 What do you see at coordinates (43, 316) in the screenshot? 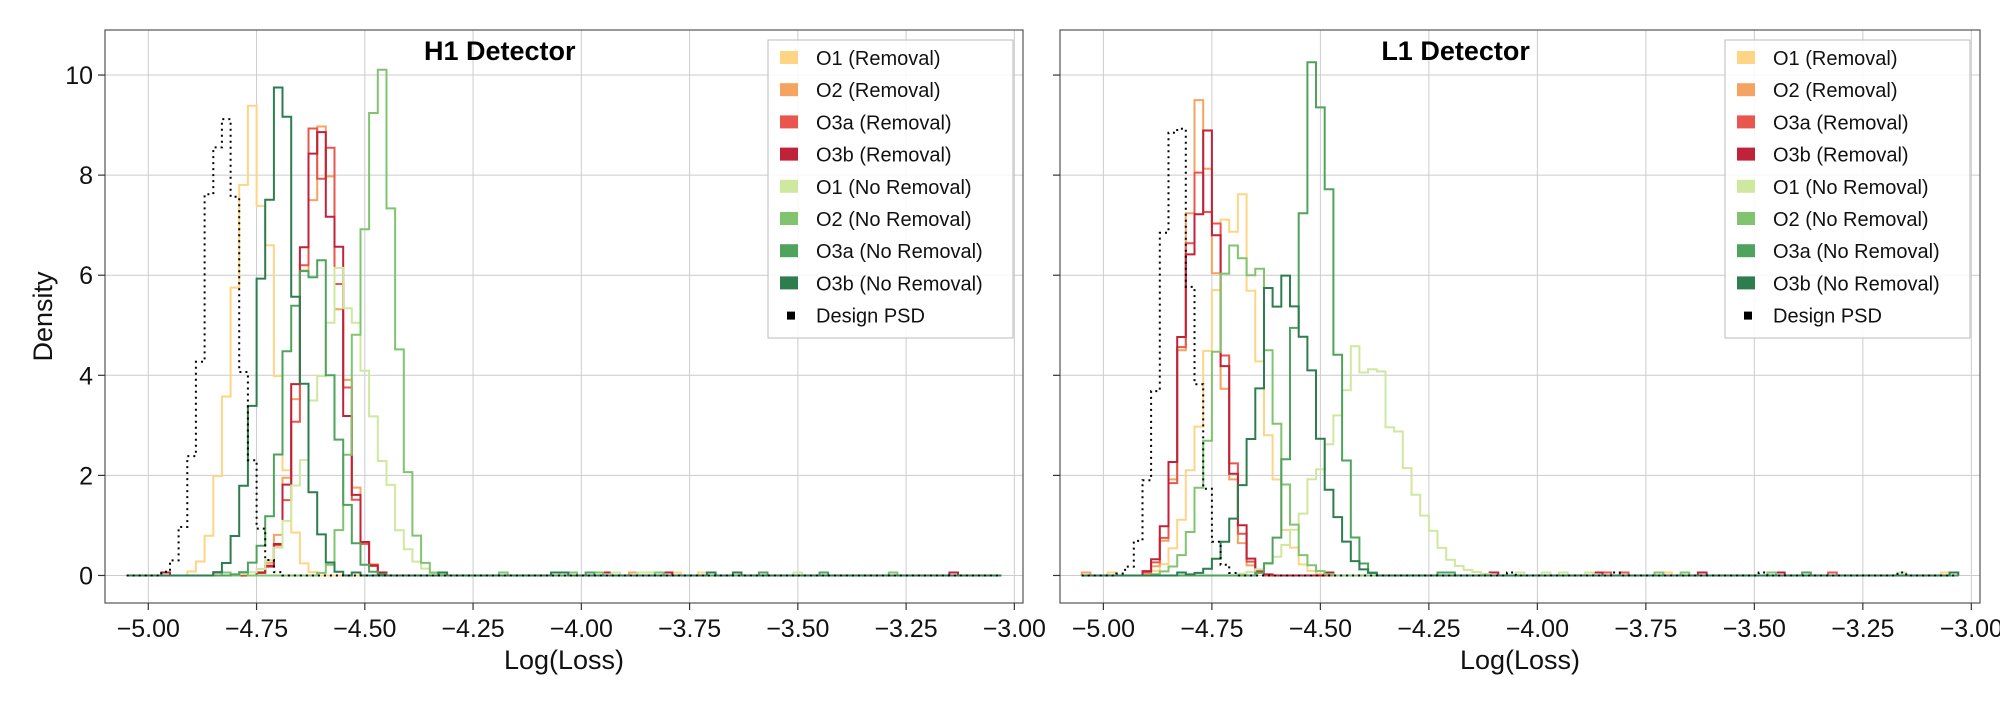
I see `y-axis-label: Density` at bounding box center [43, 316].